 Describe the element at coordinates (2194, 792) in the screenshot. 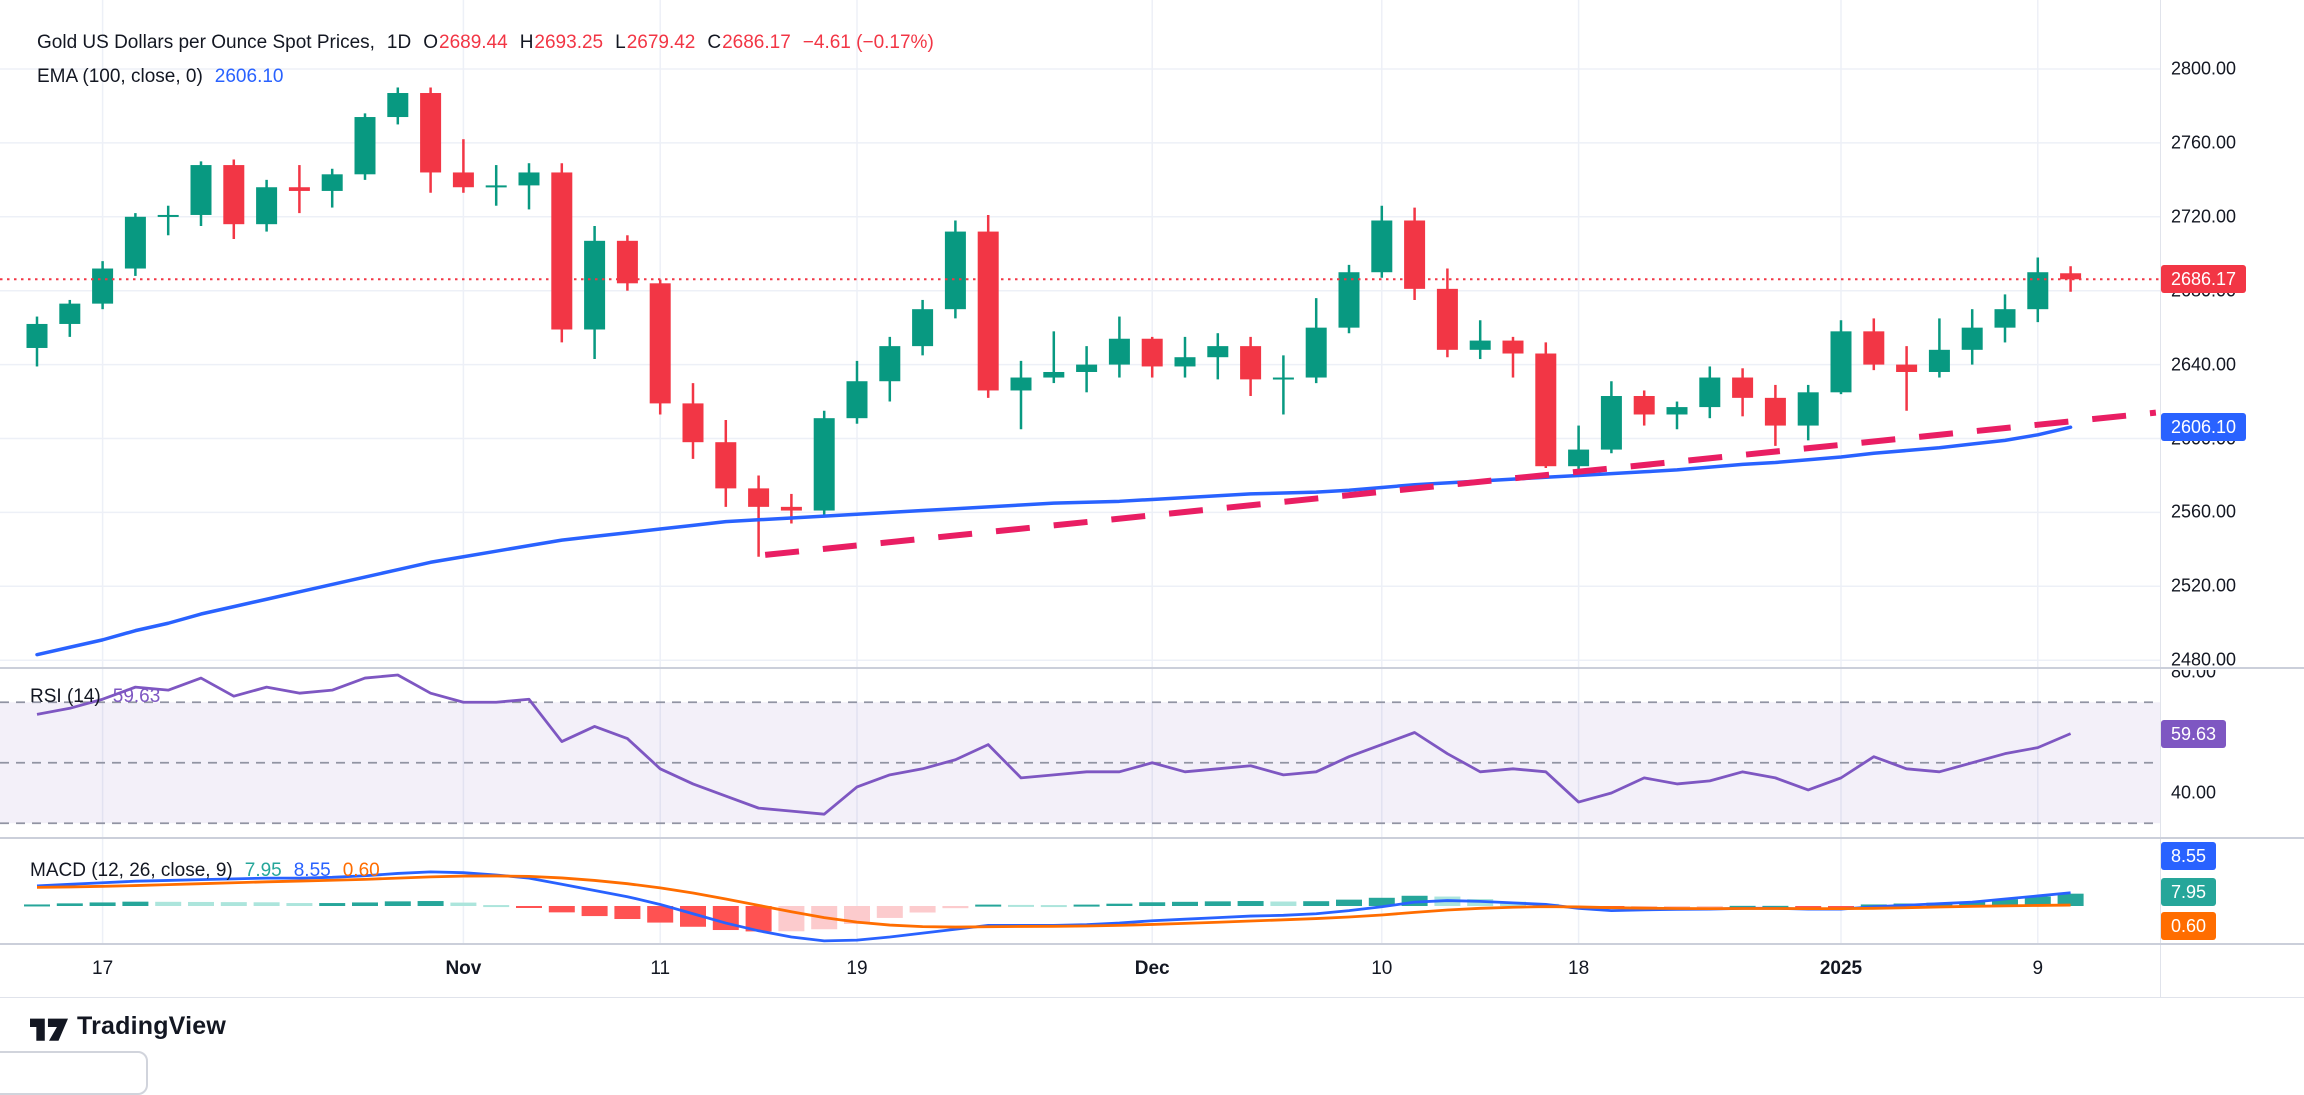

I see `rsi-axis-label: 40.00` at that location.